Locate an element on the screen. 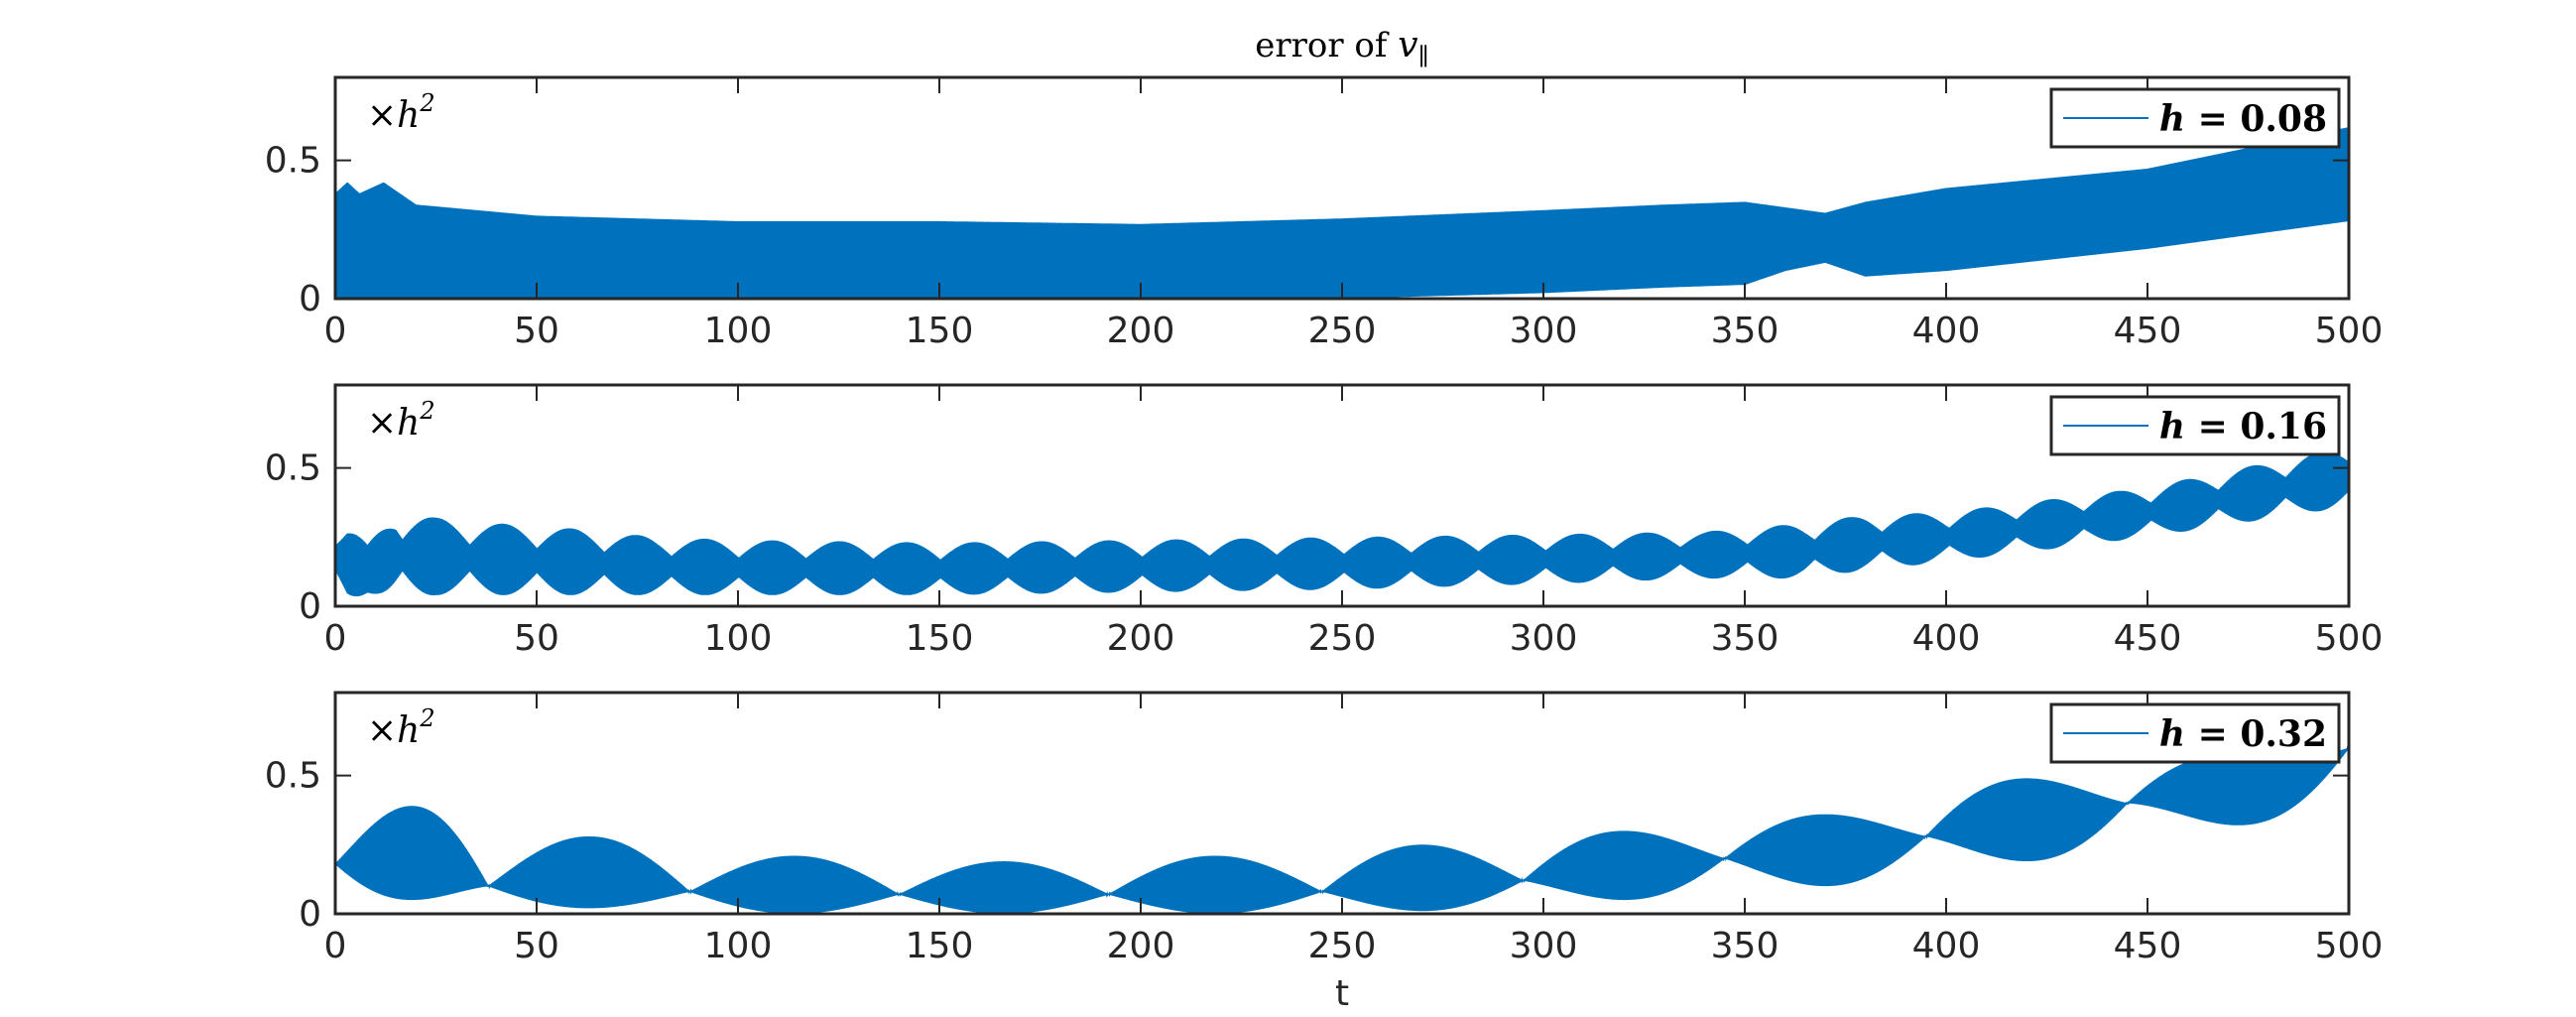 The width and height of the screenshot is (2576, 1017). legend-label: h = 0.32 is located at coordinates (2243, 734).